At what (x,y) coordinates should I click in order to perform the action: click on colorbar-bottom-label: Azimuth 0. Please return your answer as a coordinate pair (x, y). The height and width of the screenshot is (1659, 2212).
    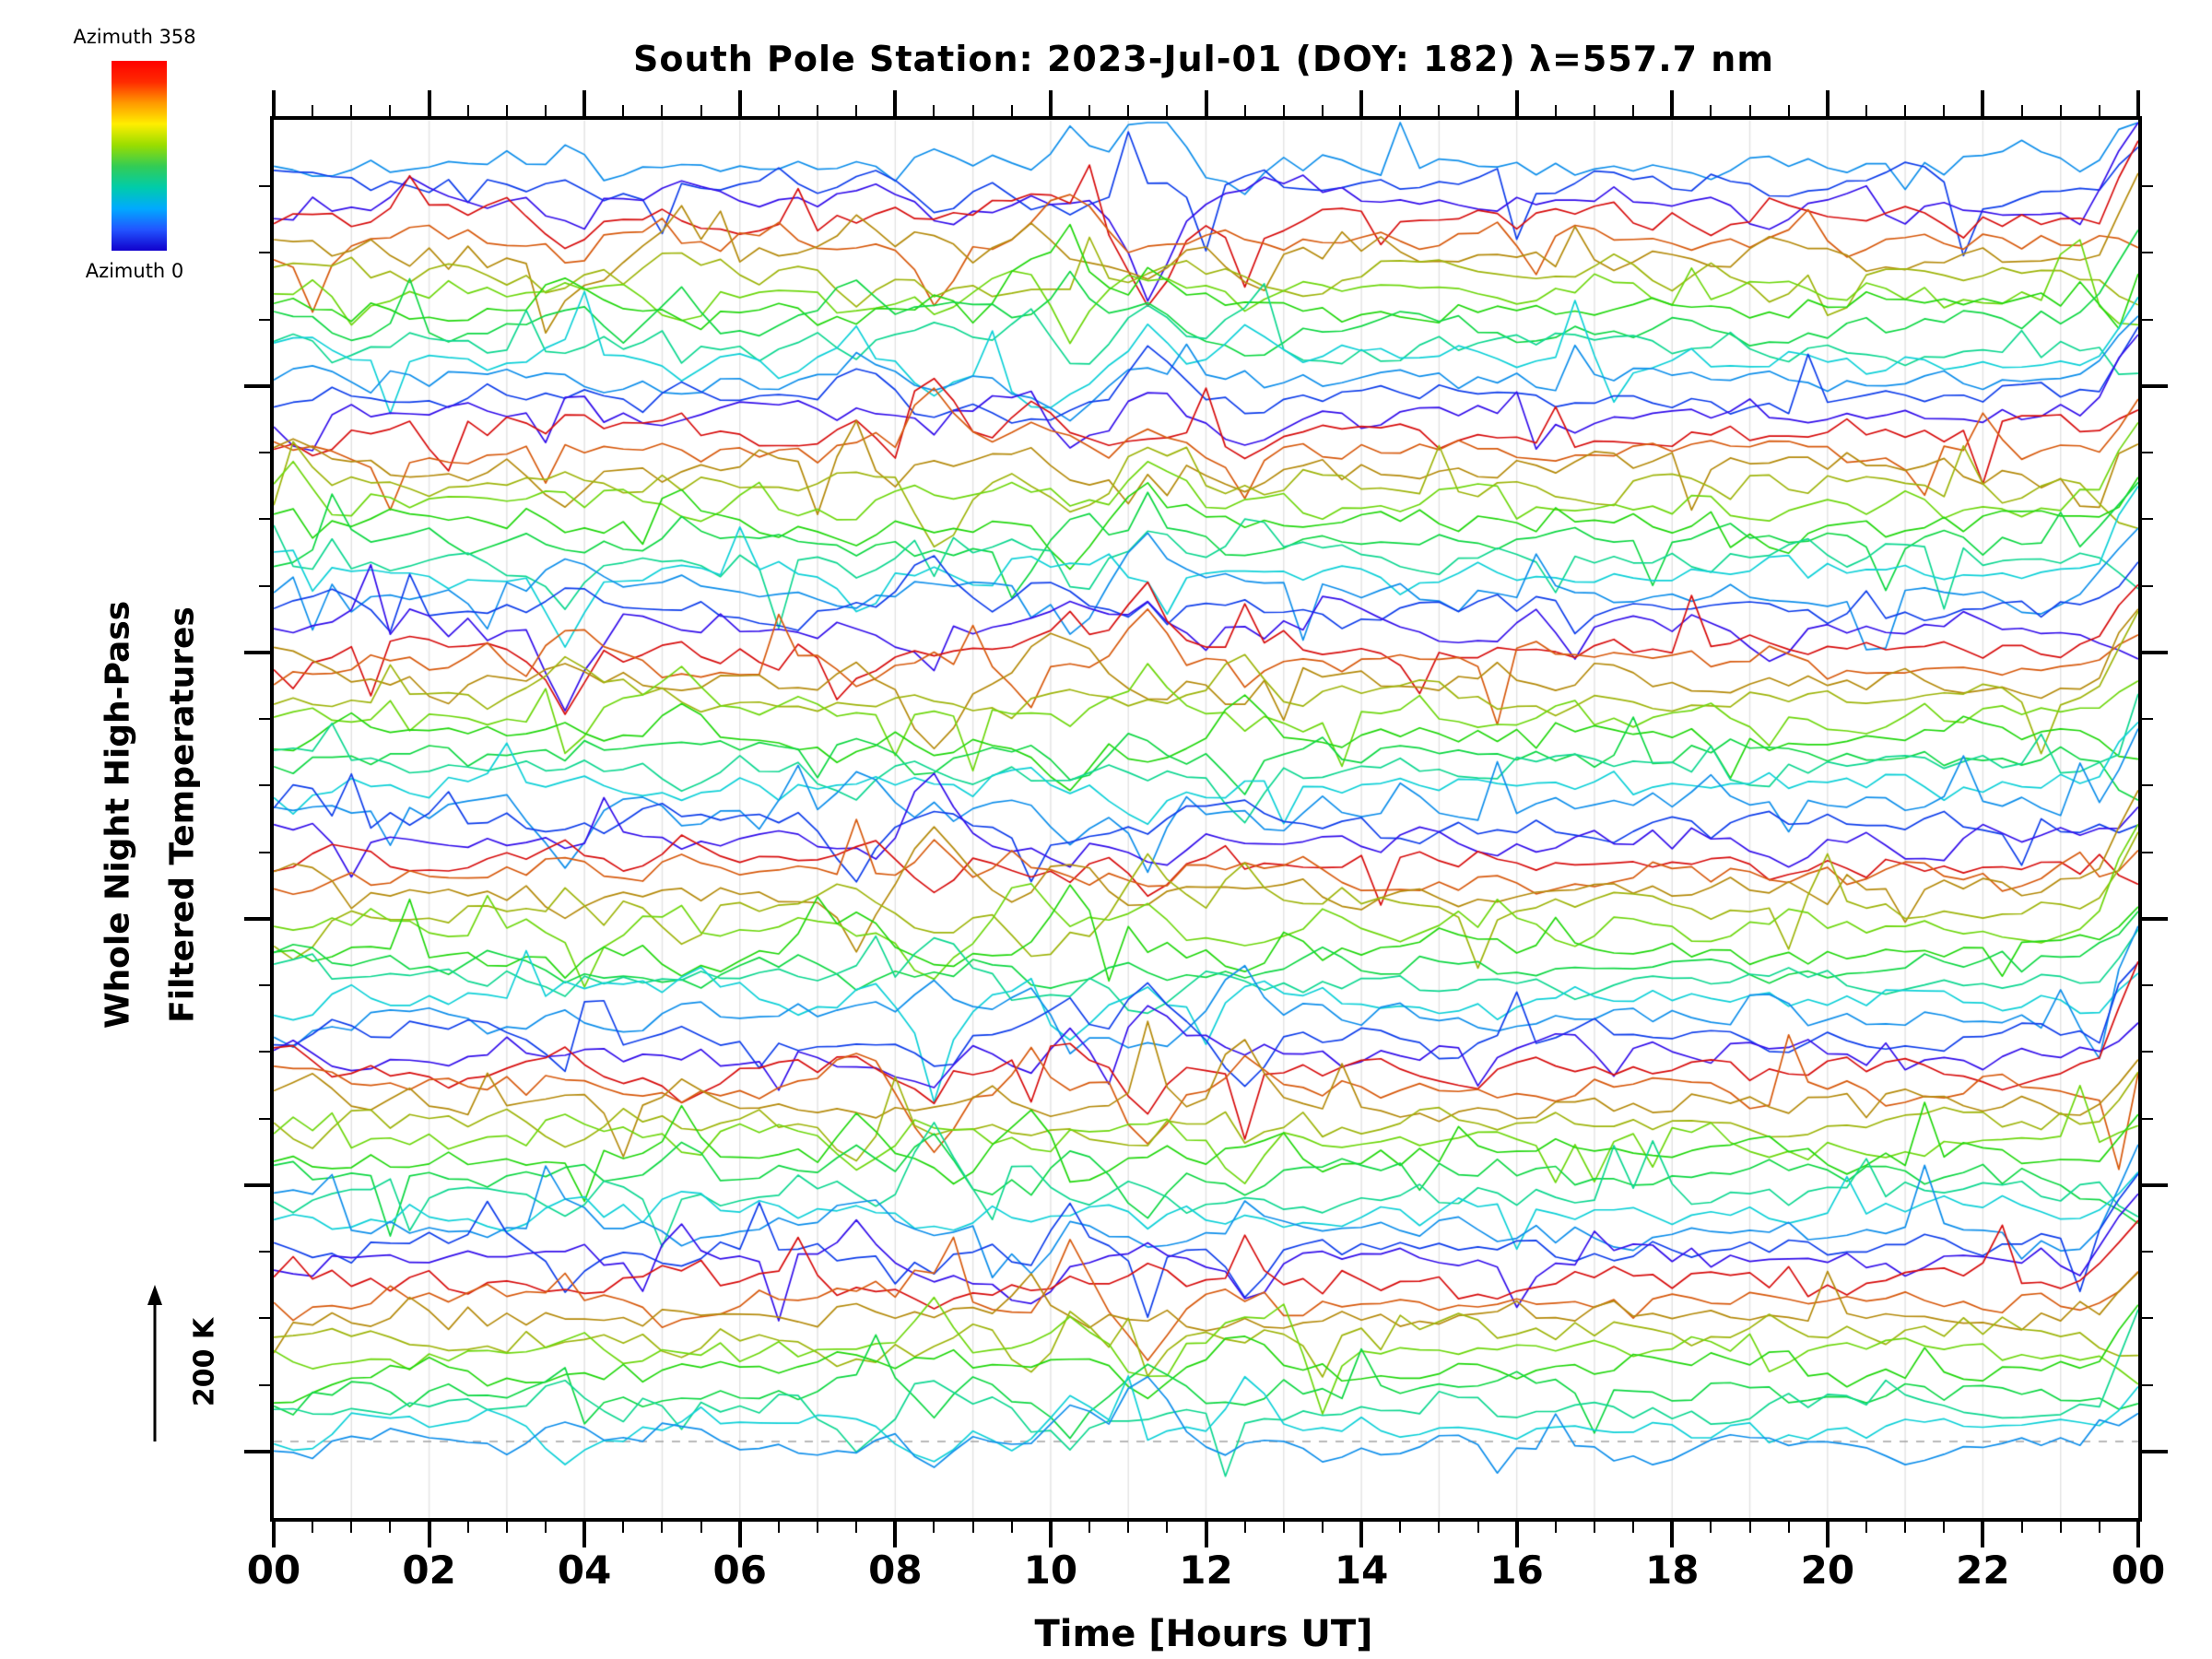
    Looking at the image, I should click on (134, 271).